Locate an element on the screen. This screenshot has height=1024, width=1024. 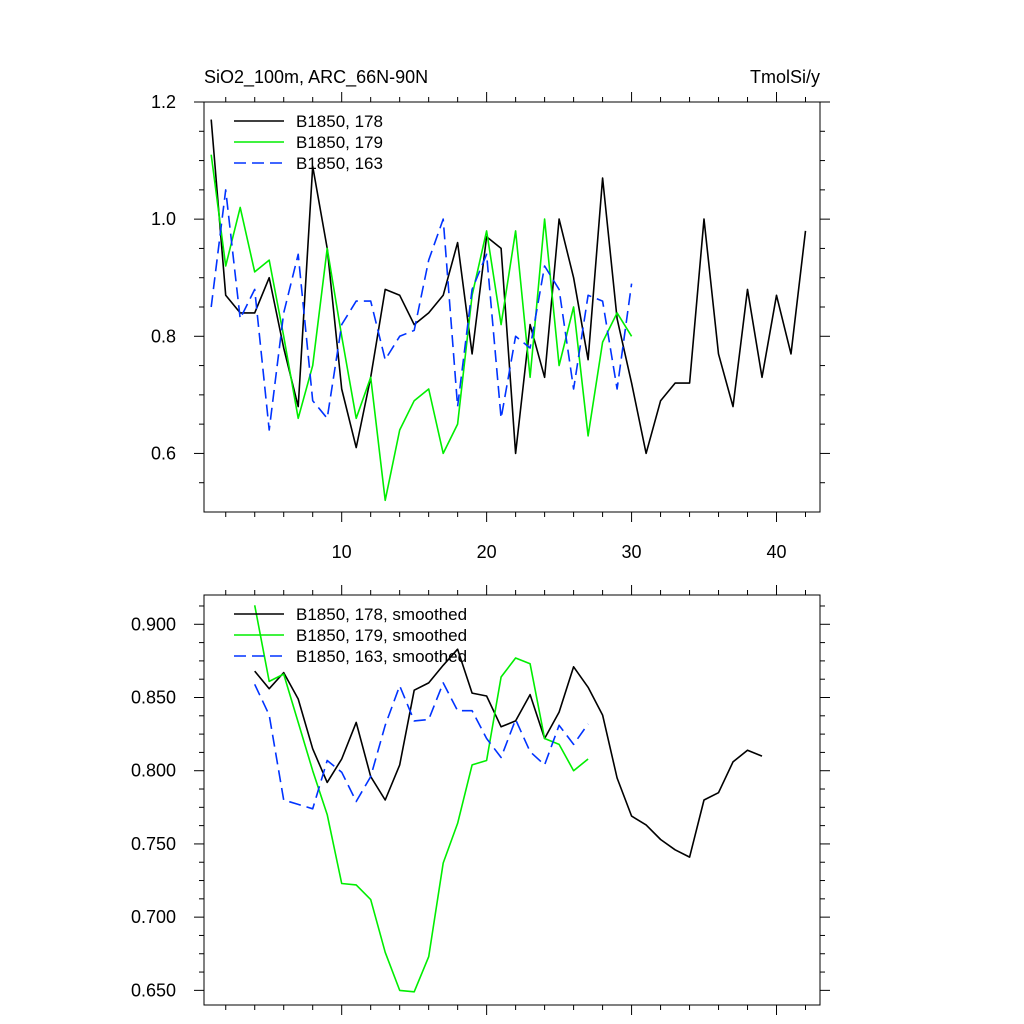
y-tick-label: 1.2 is located at coordinates (163, 102).